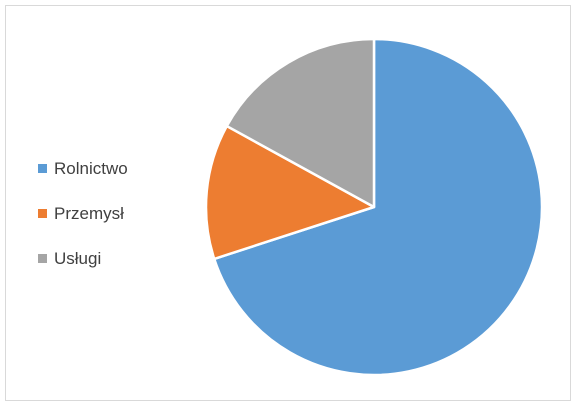 This screenshot has width=573, height=403. I want to click on pie-slice-uslugi, so click(300, 123).